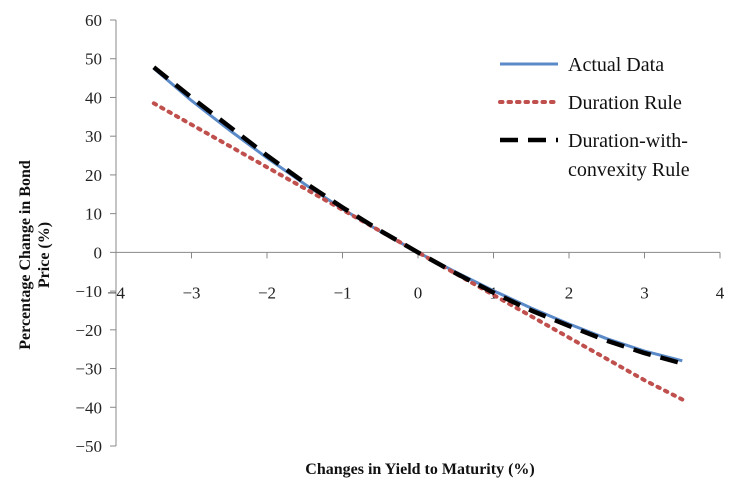 The image size is (732, 482). Describe the element at coordinates (88, 407) in the screenshot. I see `y-tick-label: −40` at that location.